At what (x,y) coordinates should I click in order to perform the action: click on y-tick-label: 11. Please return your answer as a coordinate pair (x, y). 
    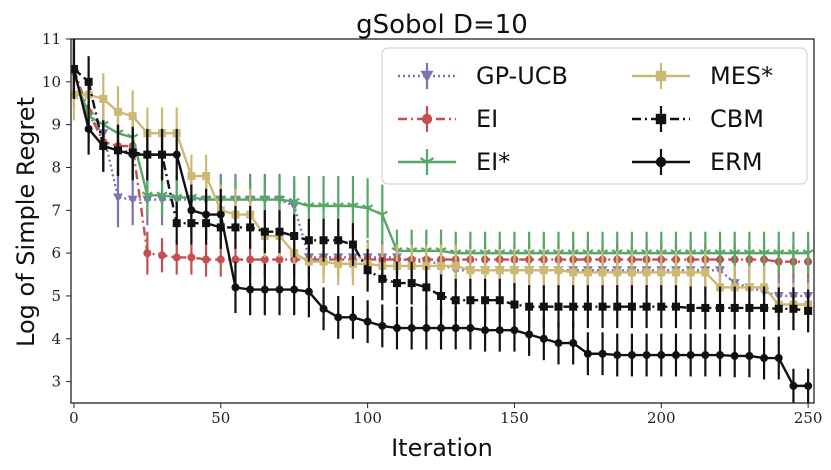
    Looking at the image, I should click on (51, 39).